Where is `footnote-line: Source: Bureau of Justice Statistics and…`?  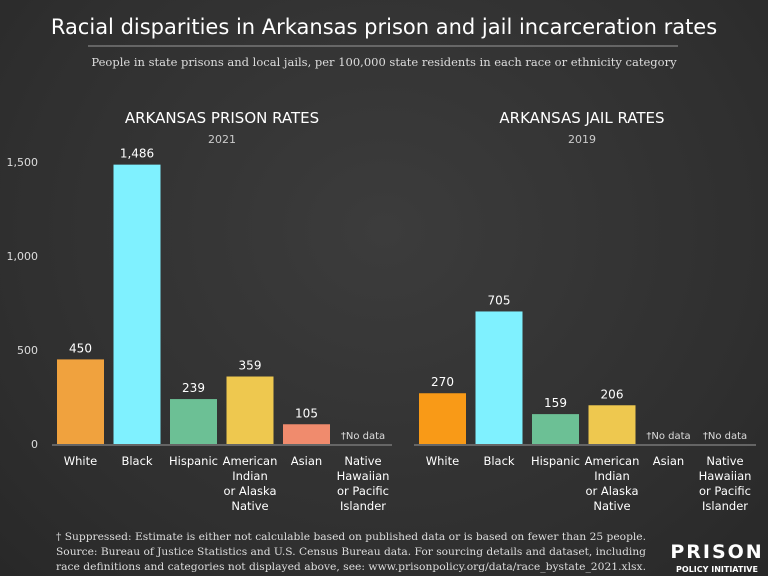
footnote-line: Source: Bureau of Justice Statistics and… is located at coordinates (351, 552).